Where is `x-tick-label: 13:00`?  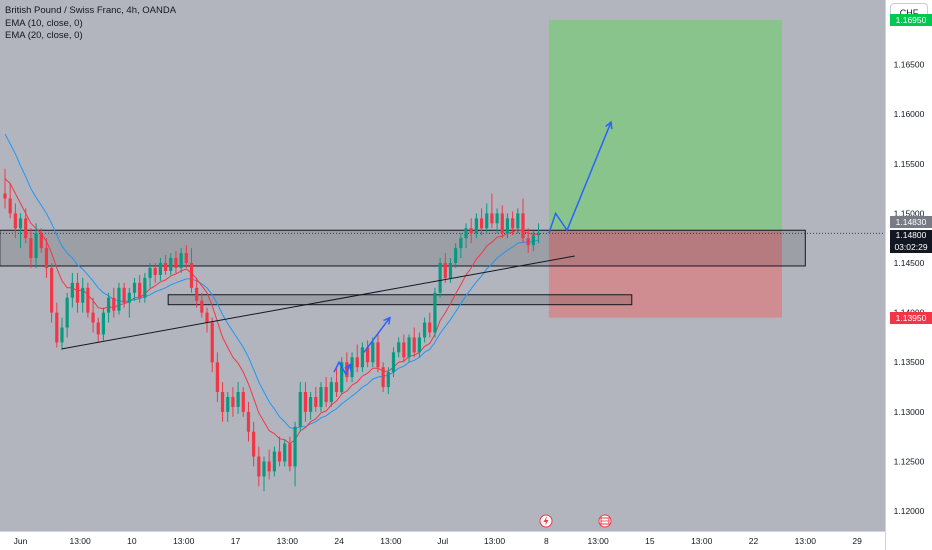 x-tick-label: 13:00 is located at coordinates (495, 541).